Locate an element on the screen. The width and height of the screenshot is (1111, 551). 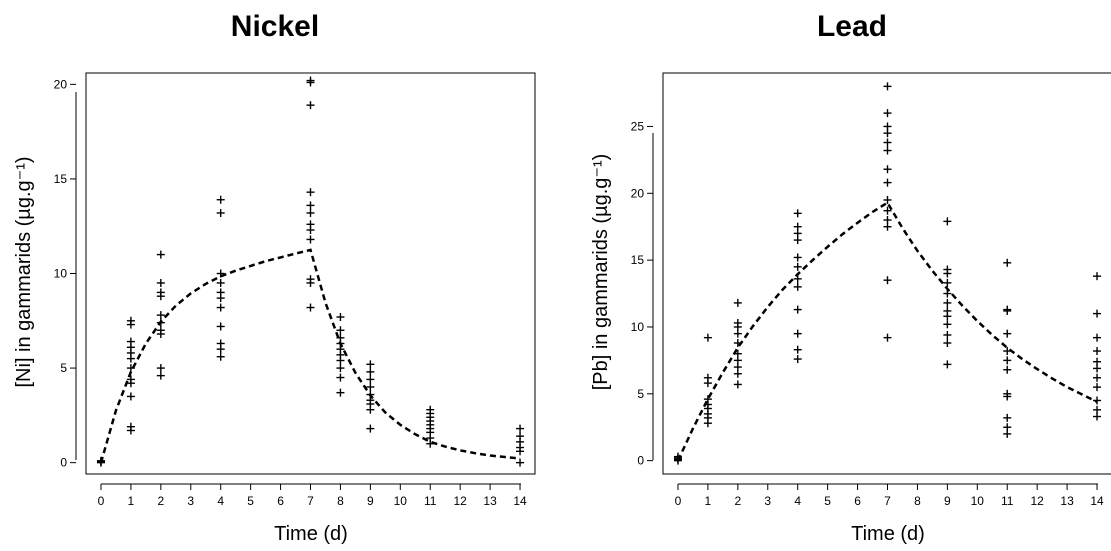
nickel-x-tick-label: 8 is located at coordinates (340, 501).